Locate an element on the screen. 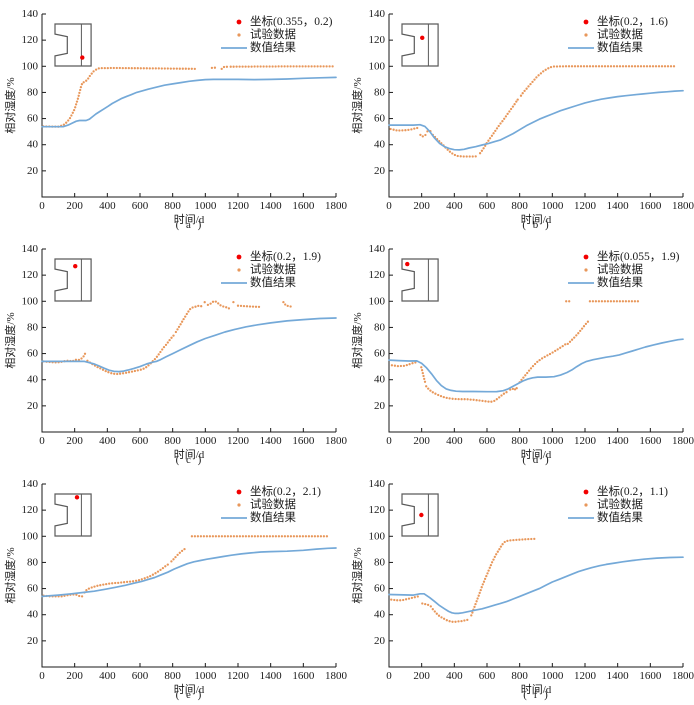 The image size is (694, 705). legend-coordinate-label: 坐标(0.055，1.9) is located at coordinates (638, 256).